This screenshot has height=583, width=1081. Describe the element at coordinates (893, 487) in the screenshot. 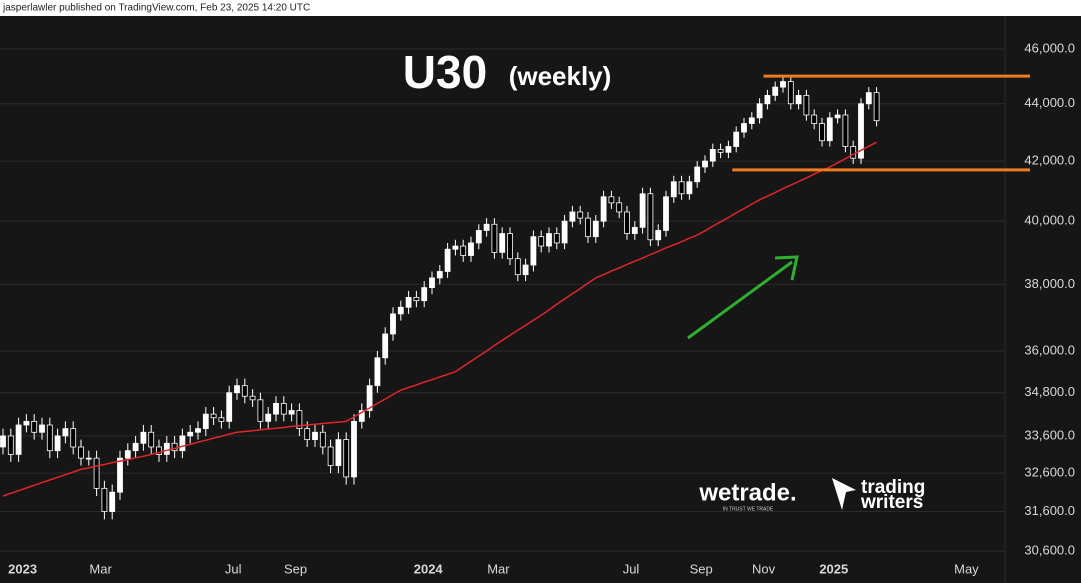

I see `trading-logo: trading` at that location.